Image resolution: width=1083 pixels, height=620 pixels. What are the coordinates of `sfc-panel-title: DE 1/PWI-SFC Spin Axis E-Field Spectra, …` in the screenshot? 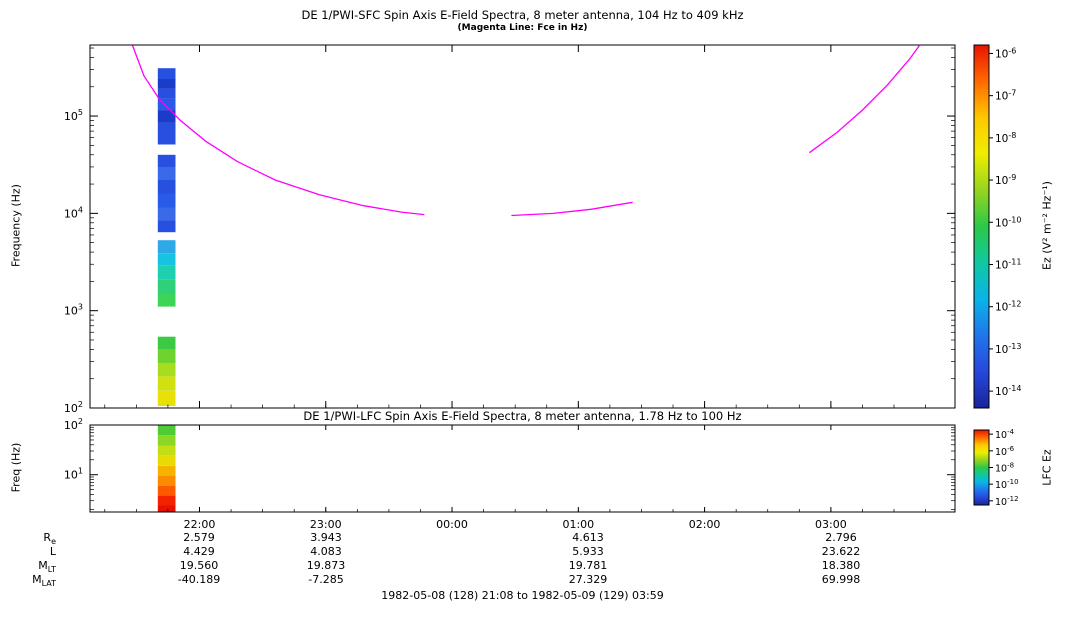 It's located at (522, 15).